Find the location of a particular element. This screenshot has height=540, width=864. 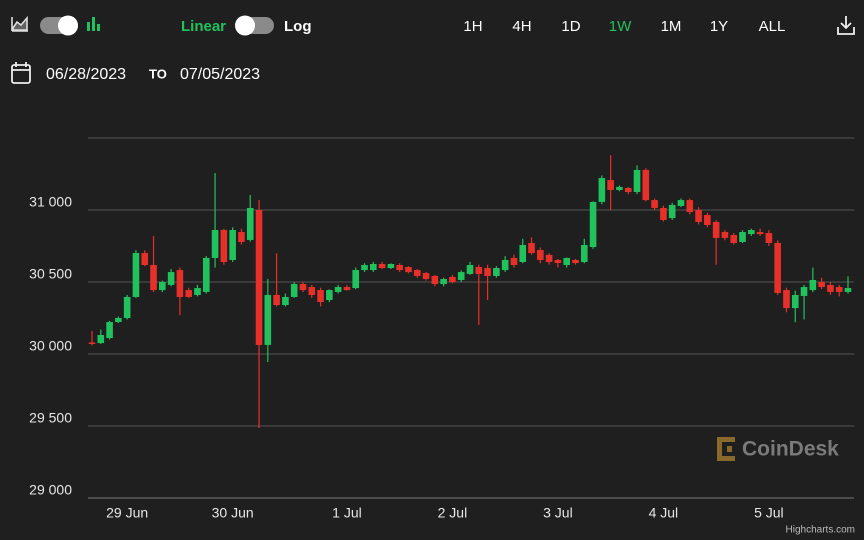

log-label: Log is located at coordinates (298, 26).